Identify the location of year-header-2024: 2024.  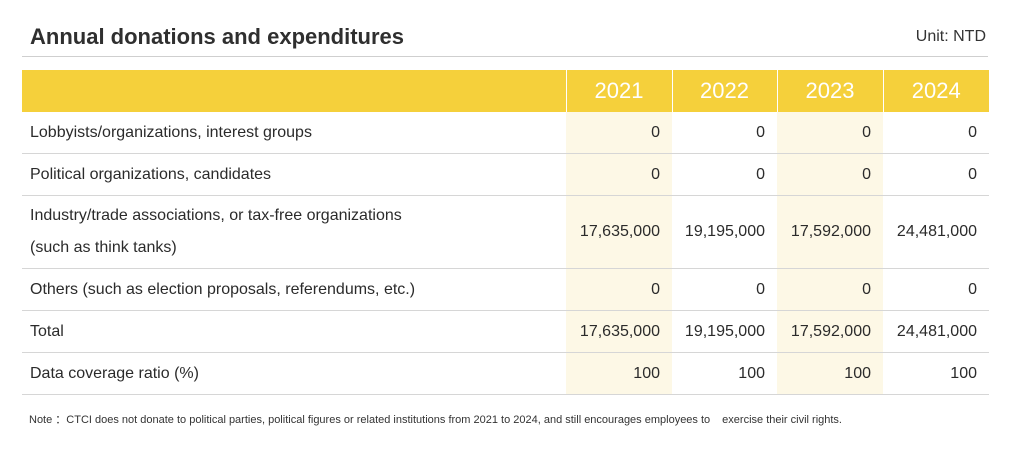
(935, 91).